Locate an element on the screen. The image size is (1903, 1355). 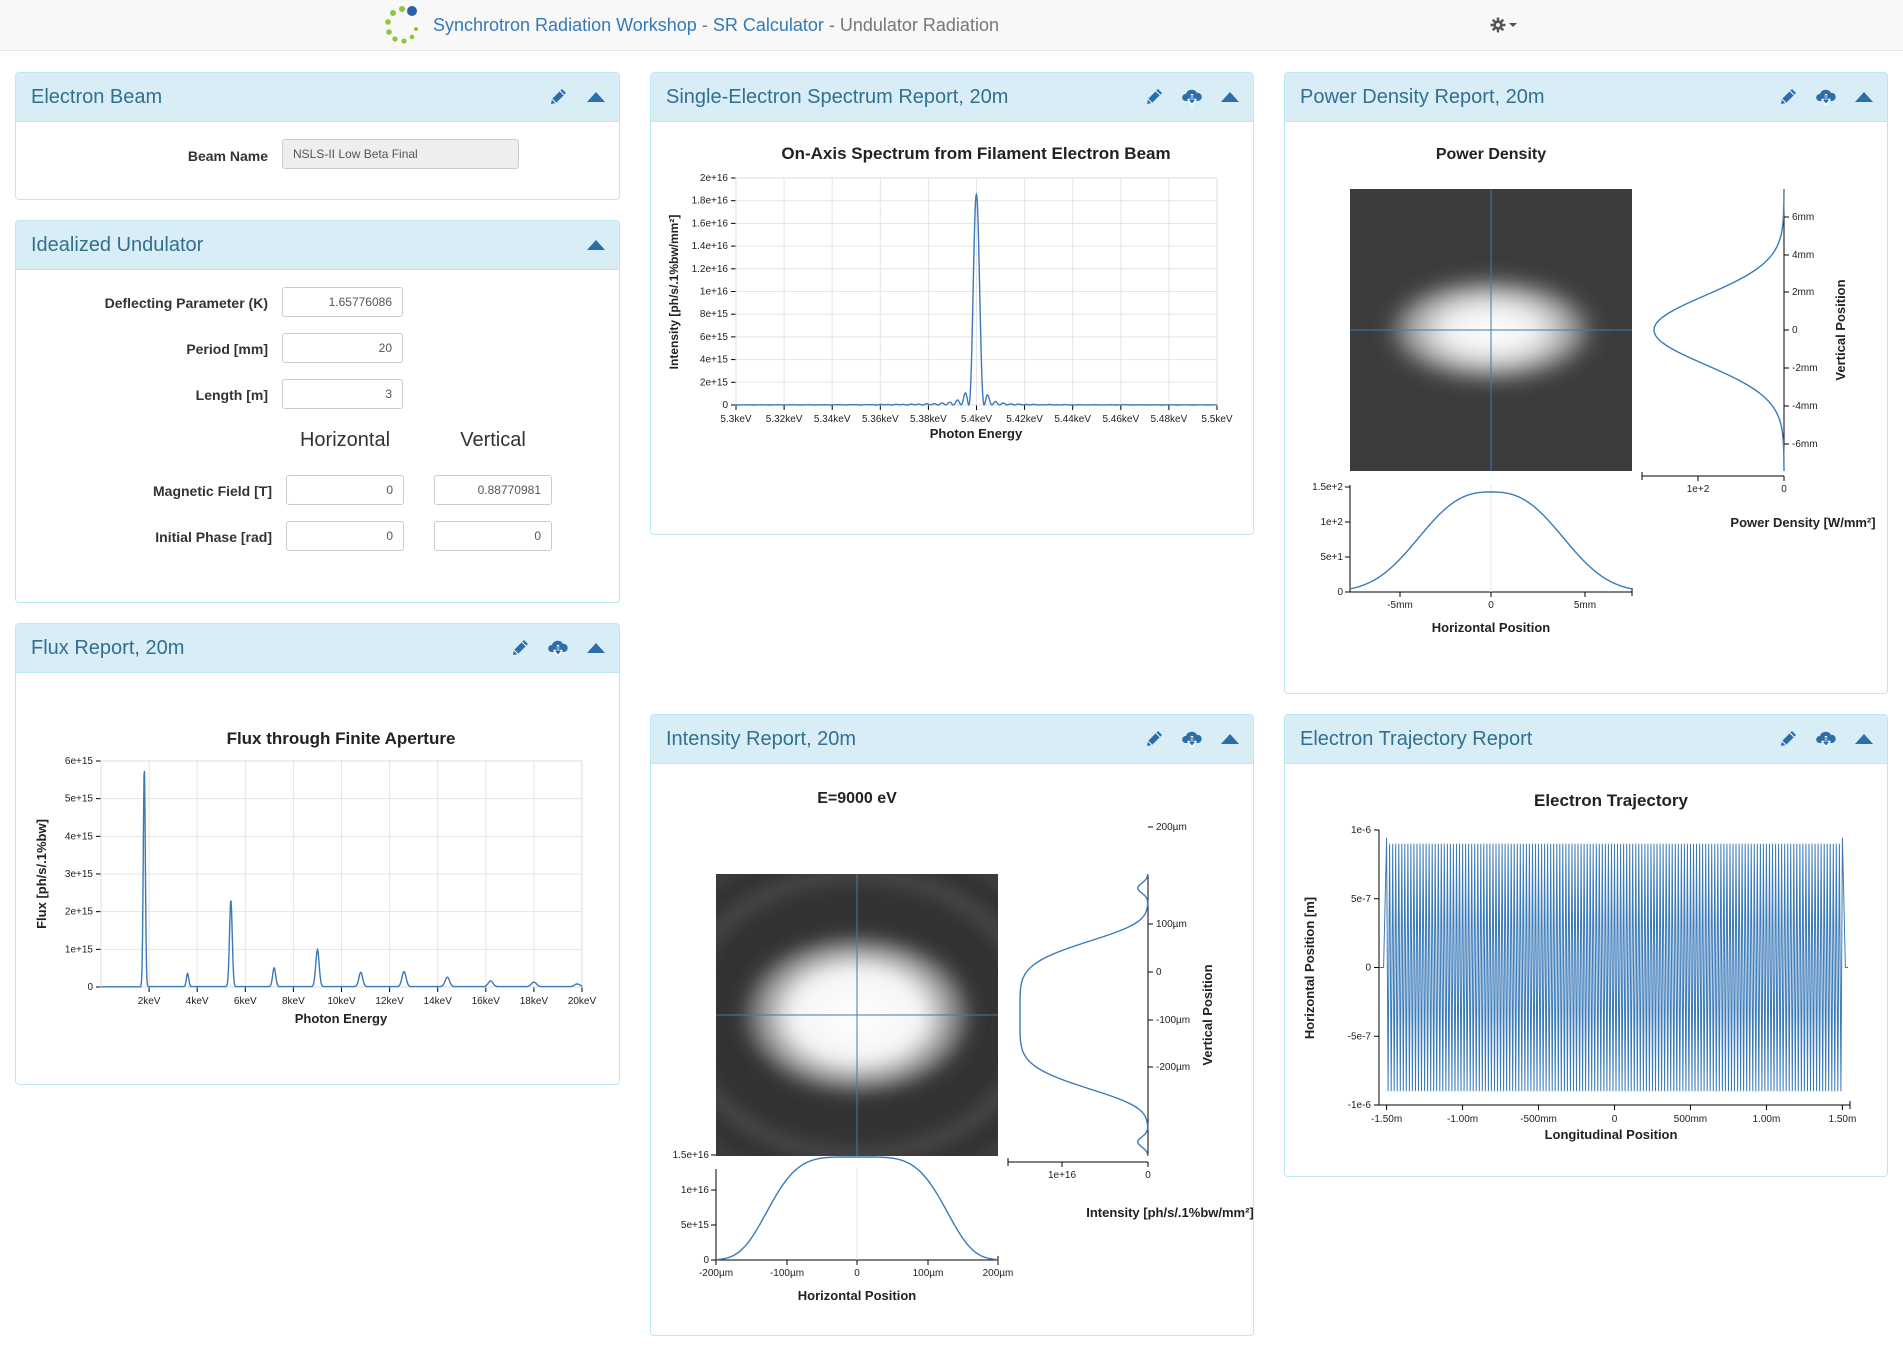
hcut-y-tick-label: 1.5e+16 is located at coordinates (691, 1155).